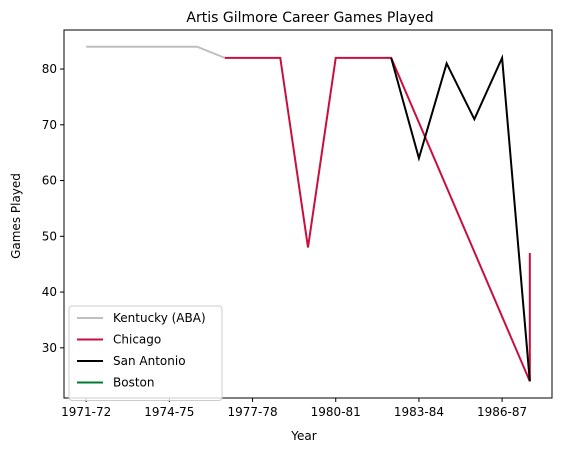 The height and width of the screenshot is (453, 566). I want to click on y-tick-label: 40, so click(49, 292).